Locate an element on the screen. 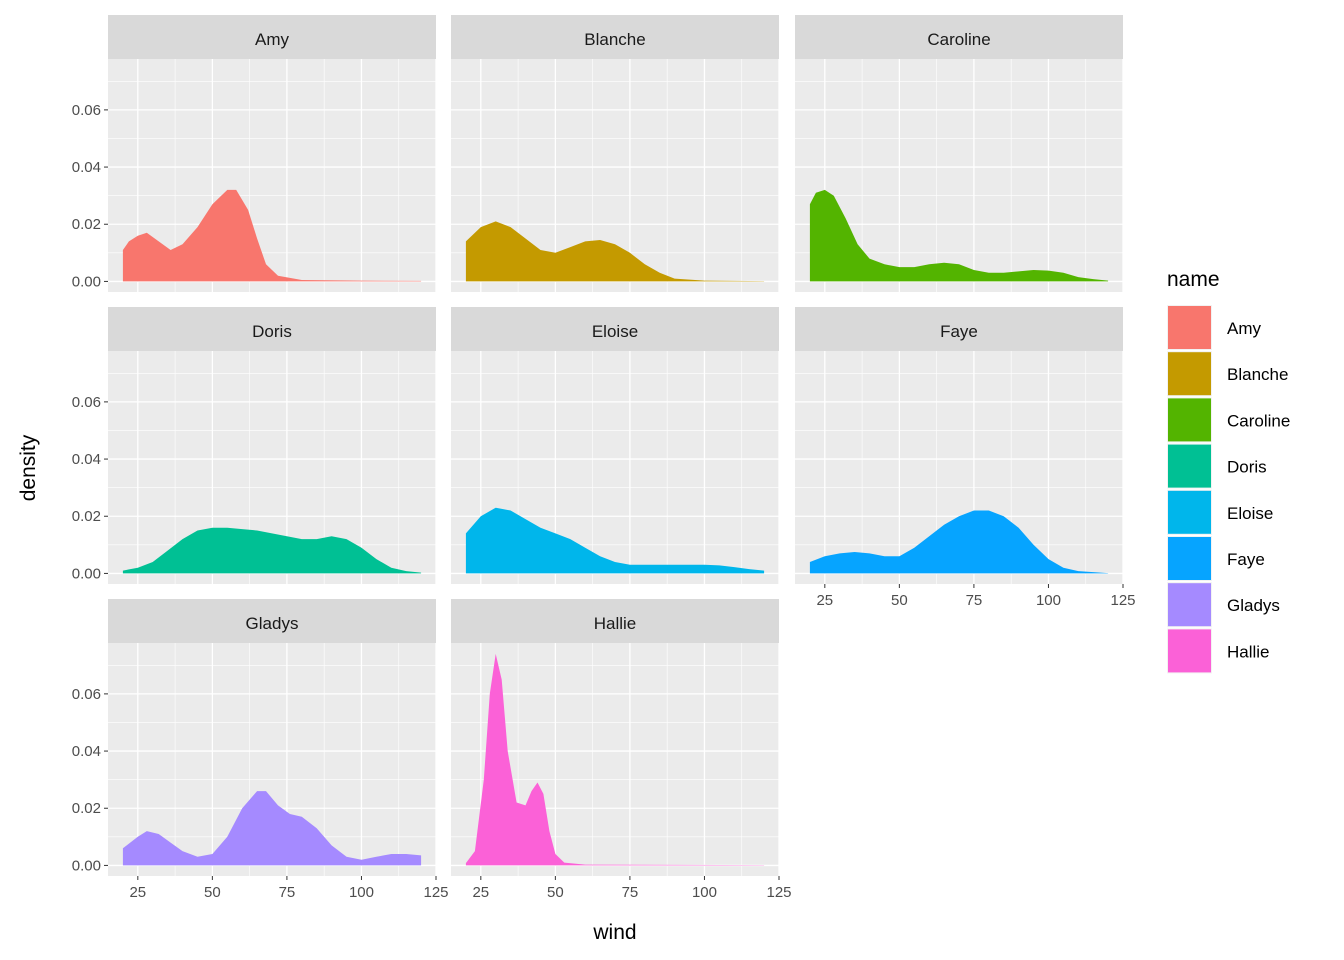  density-area-gladys is located at coordinates (272, 828).